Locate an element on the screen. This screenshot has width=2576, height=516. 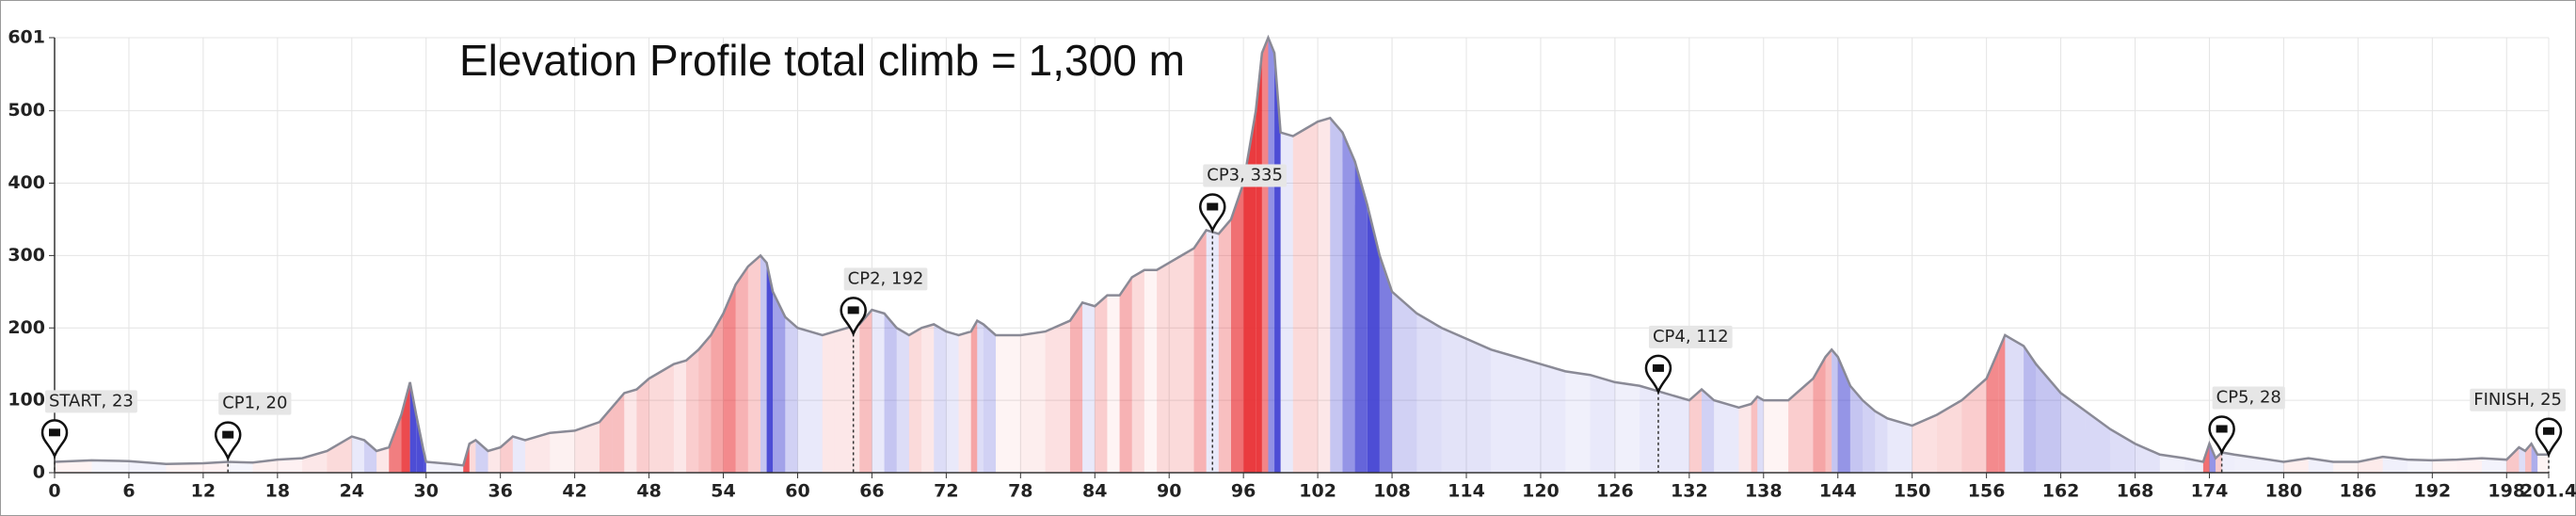
x-tick-label: 126 is located at coordinates (1615, 491).